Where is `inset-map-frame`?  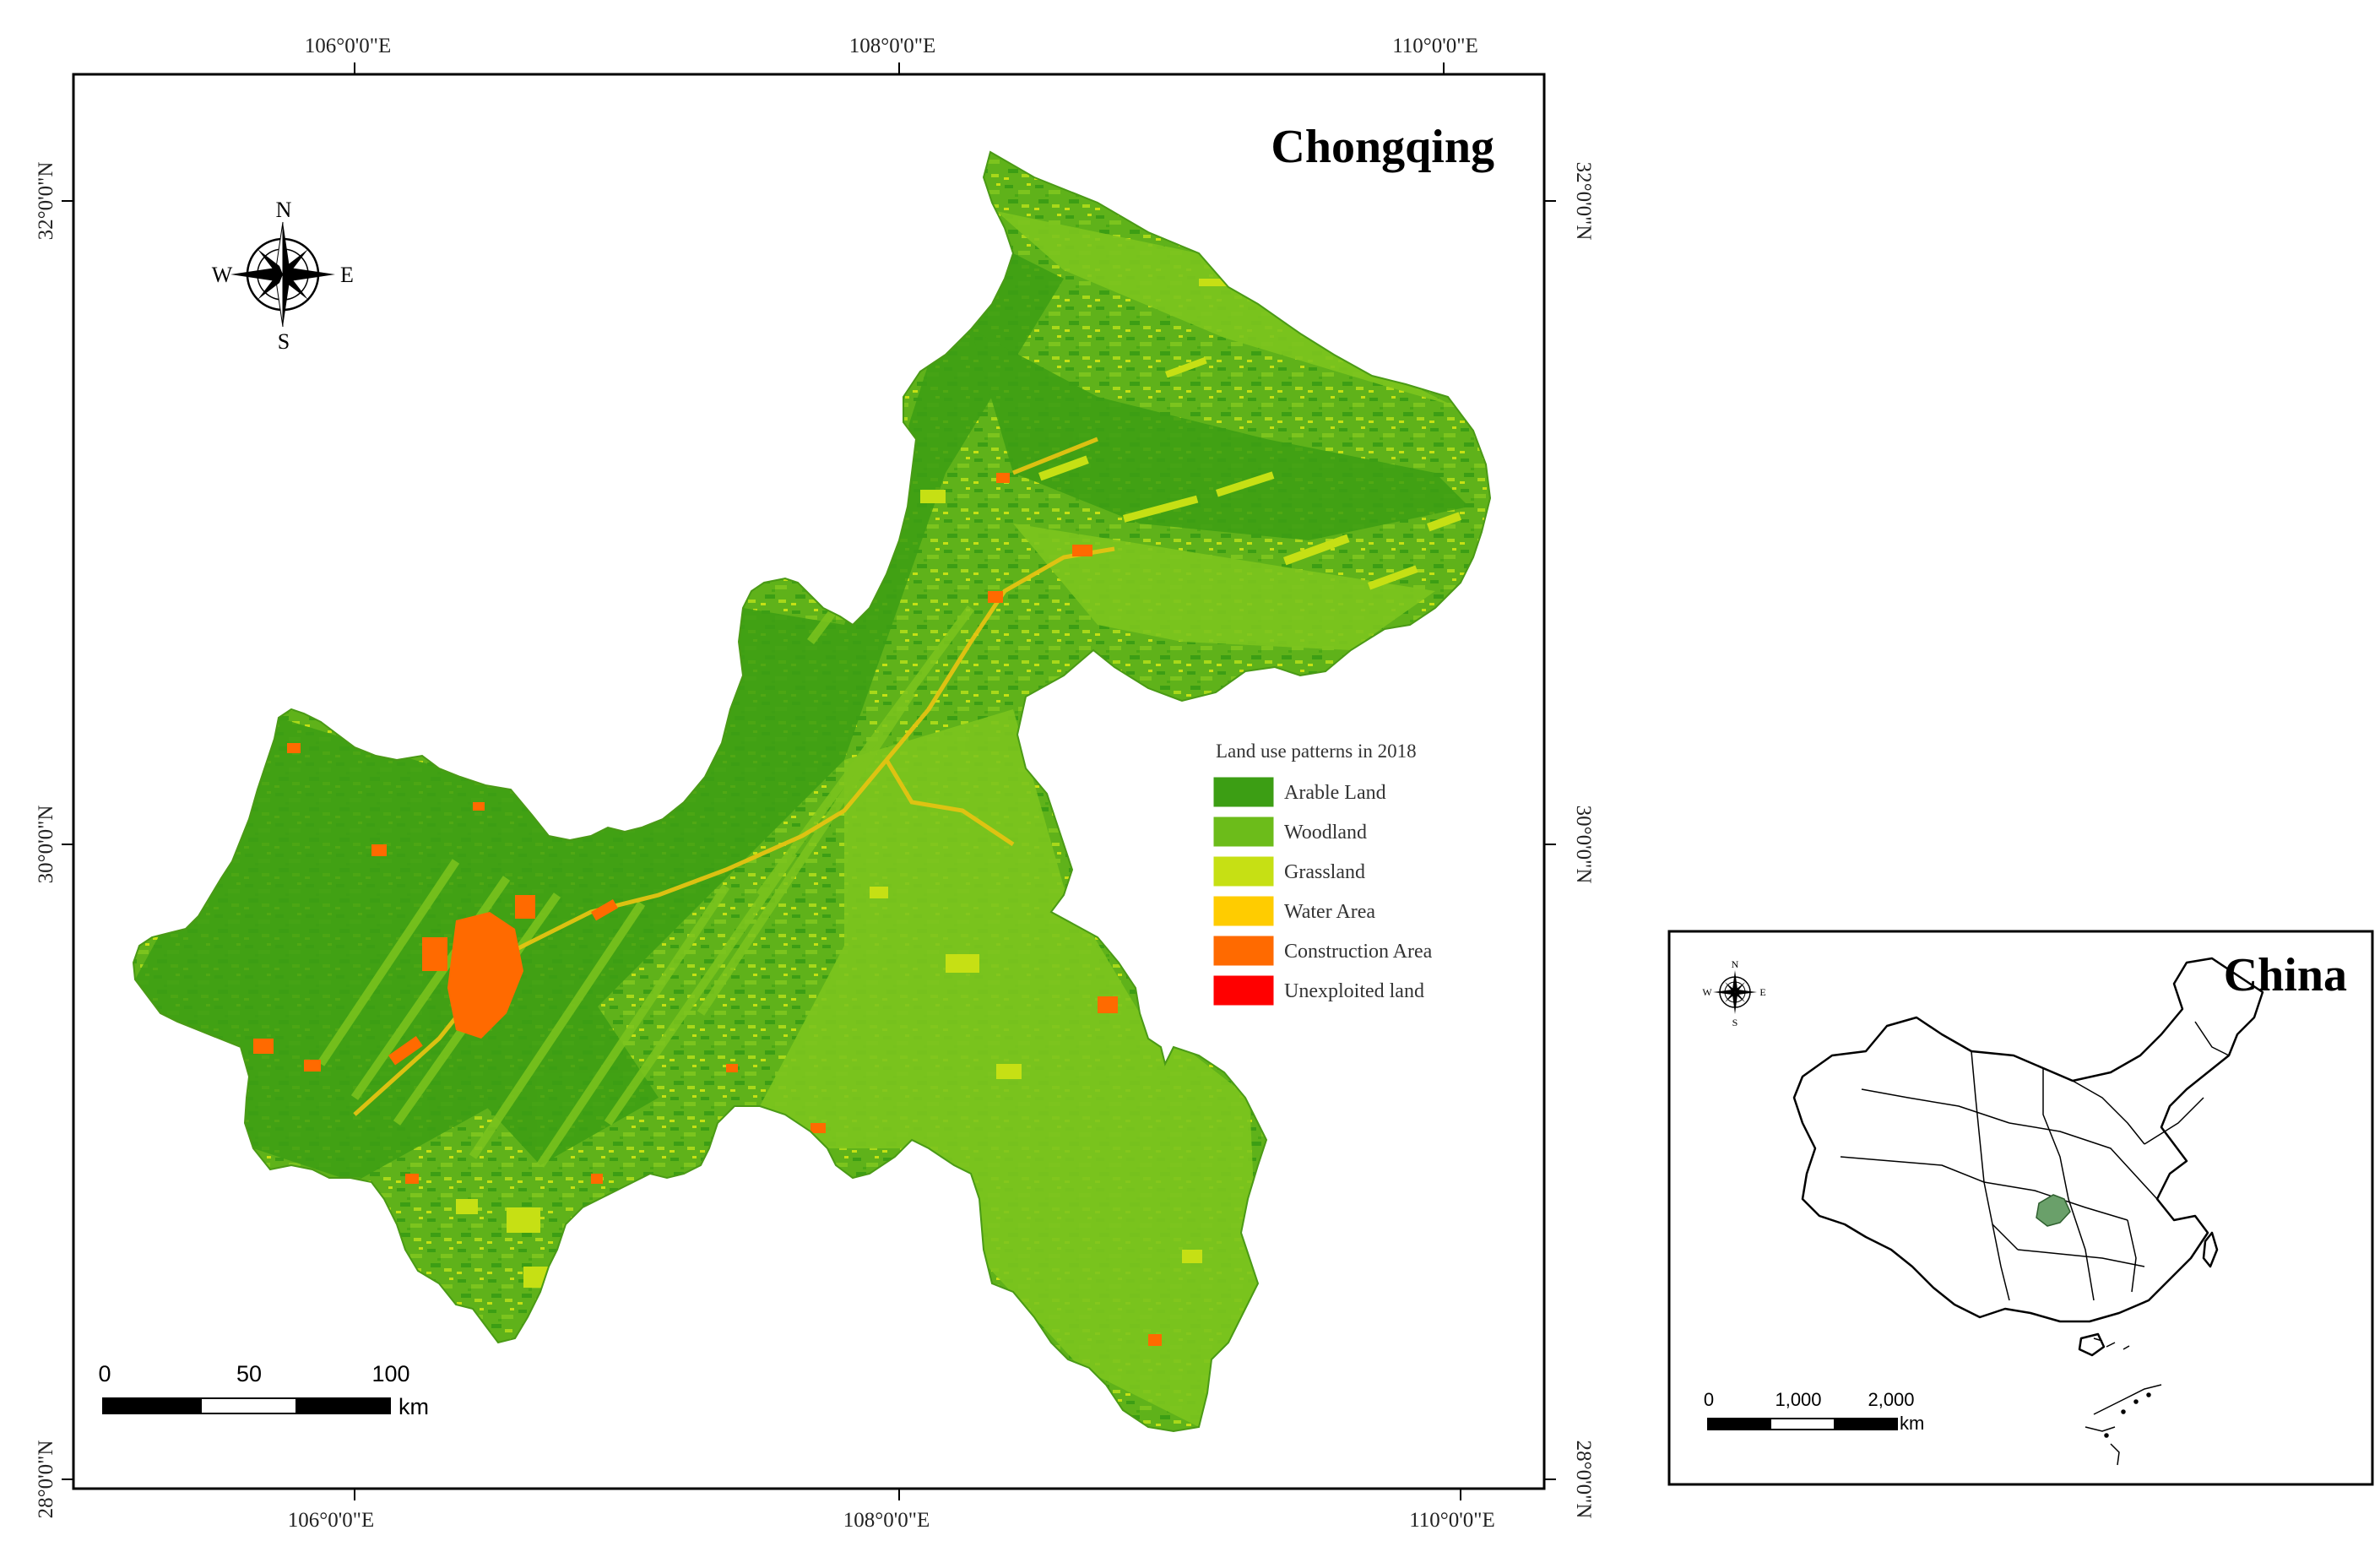
inset-map-frame is located at coordinates (2020, 1208).